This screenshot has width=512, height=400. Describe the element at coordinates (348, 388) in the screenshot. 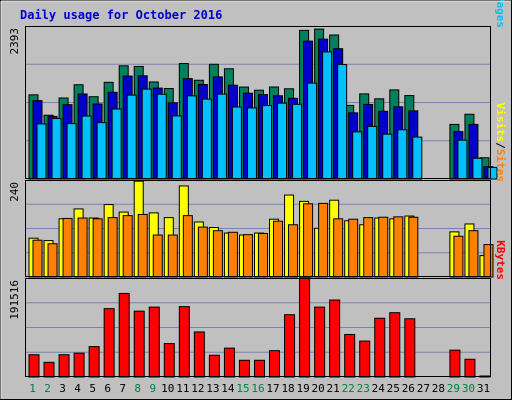

I see `x-tick-label: 22` at that location.